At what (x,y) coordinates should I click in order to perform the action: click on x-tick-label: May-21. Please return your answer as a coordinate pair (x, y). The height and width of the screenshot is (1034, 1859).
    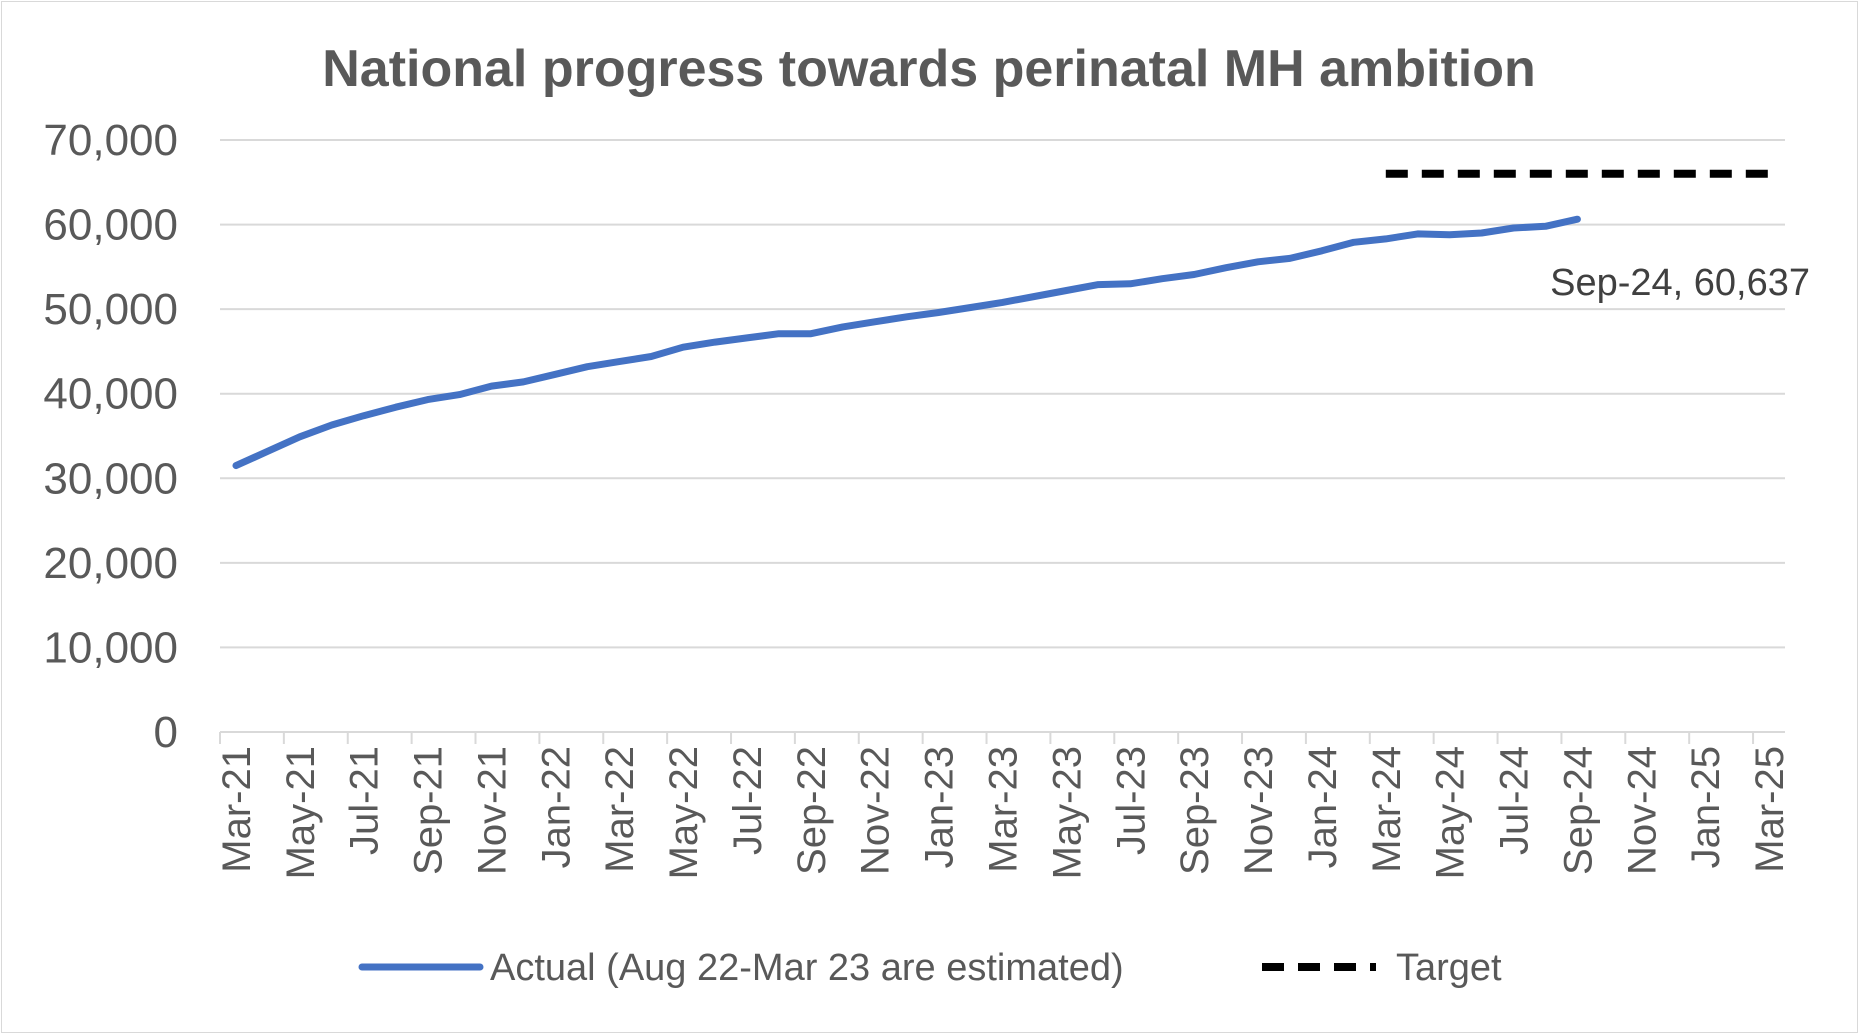
    Looking at the image, I should click on (301, 812).